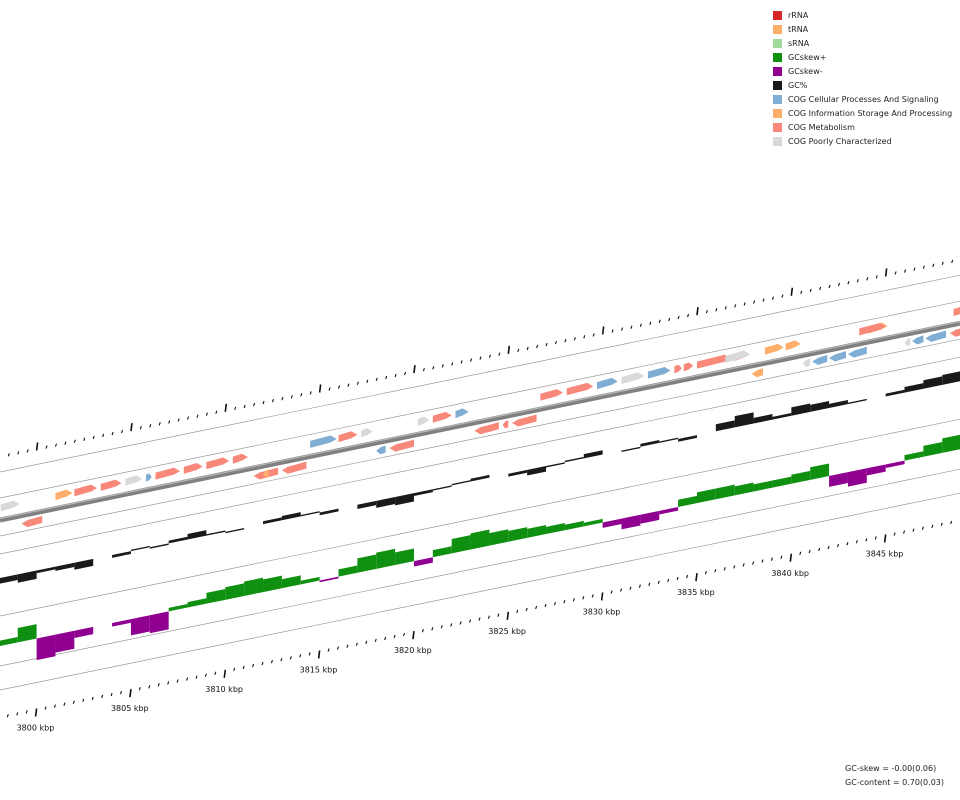 This screenshot has width=960, height=800. I want to click on legend-item: COG Information Storage And Processing, so click(862, 113).